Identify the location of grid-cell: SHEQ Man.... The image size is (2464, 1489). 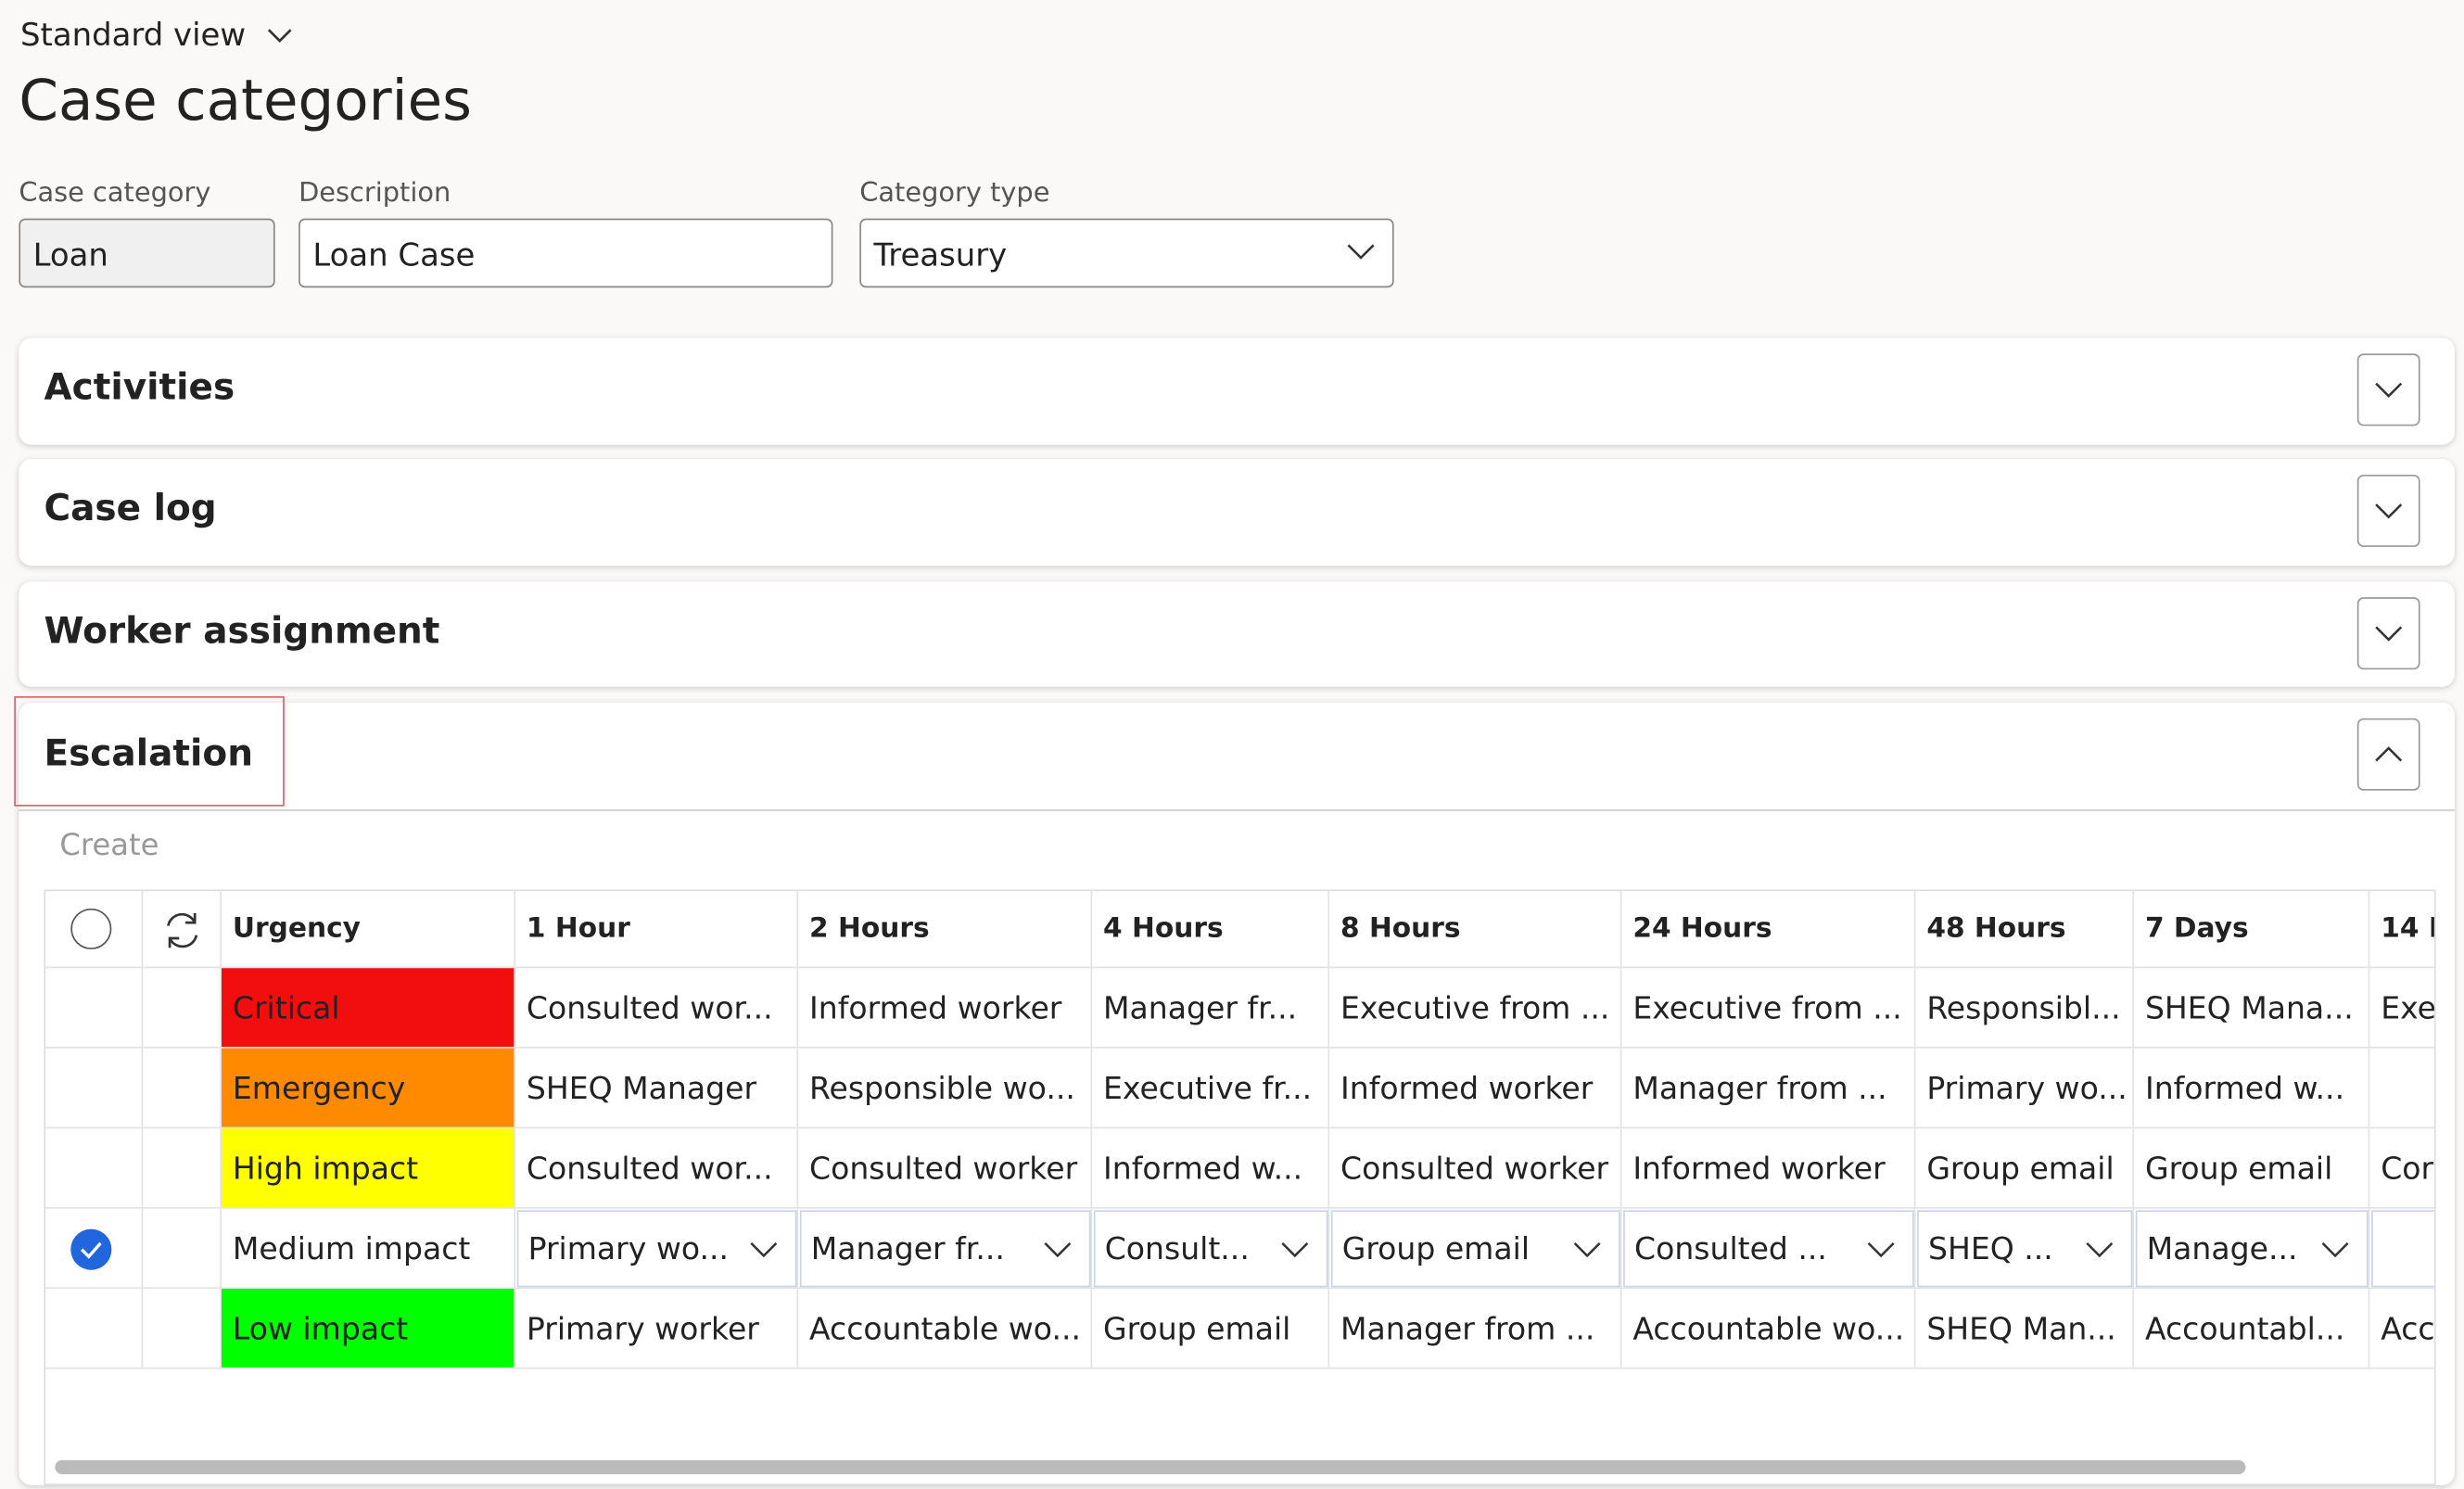
(2025, 1329).